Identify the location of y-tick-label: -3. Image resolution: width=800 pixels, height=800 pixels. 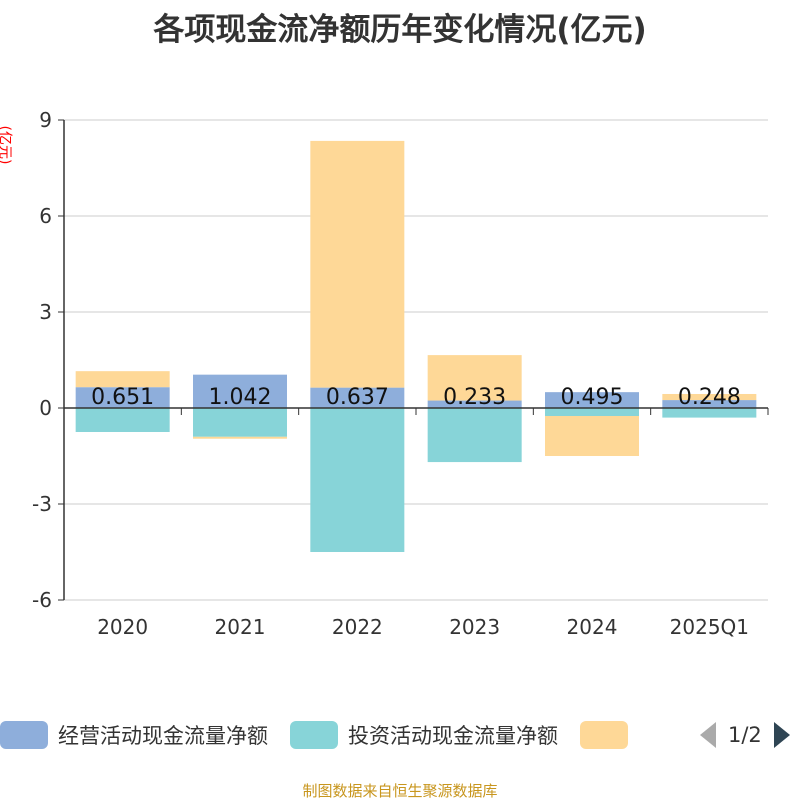
(42, 504).